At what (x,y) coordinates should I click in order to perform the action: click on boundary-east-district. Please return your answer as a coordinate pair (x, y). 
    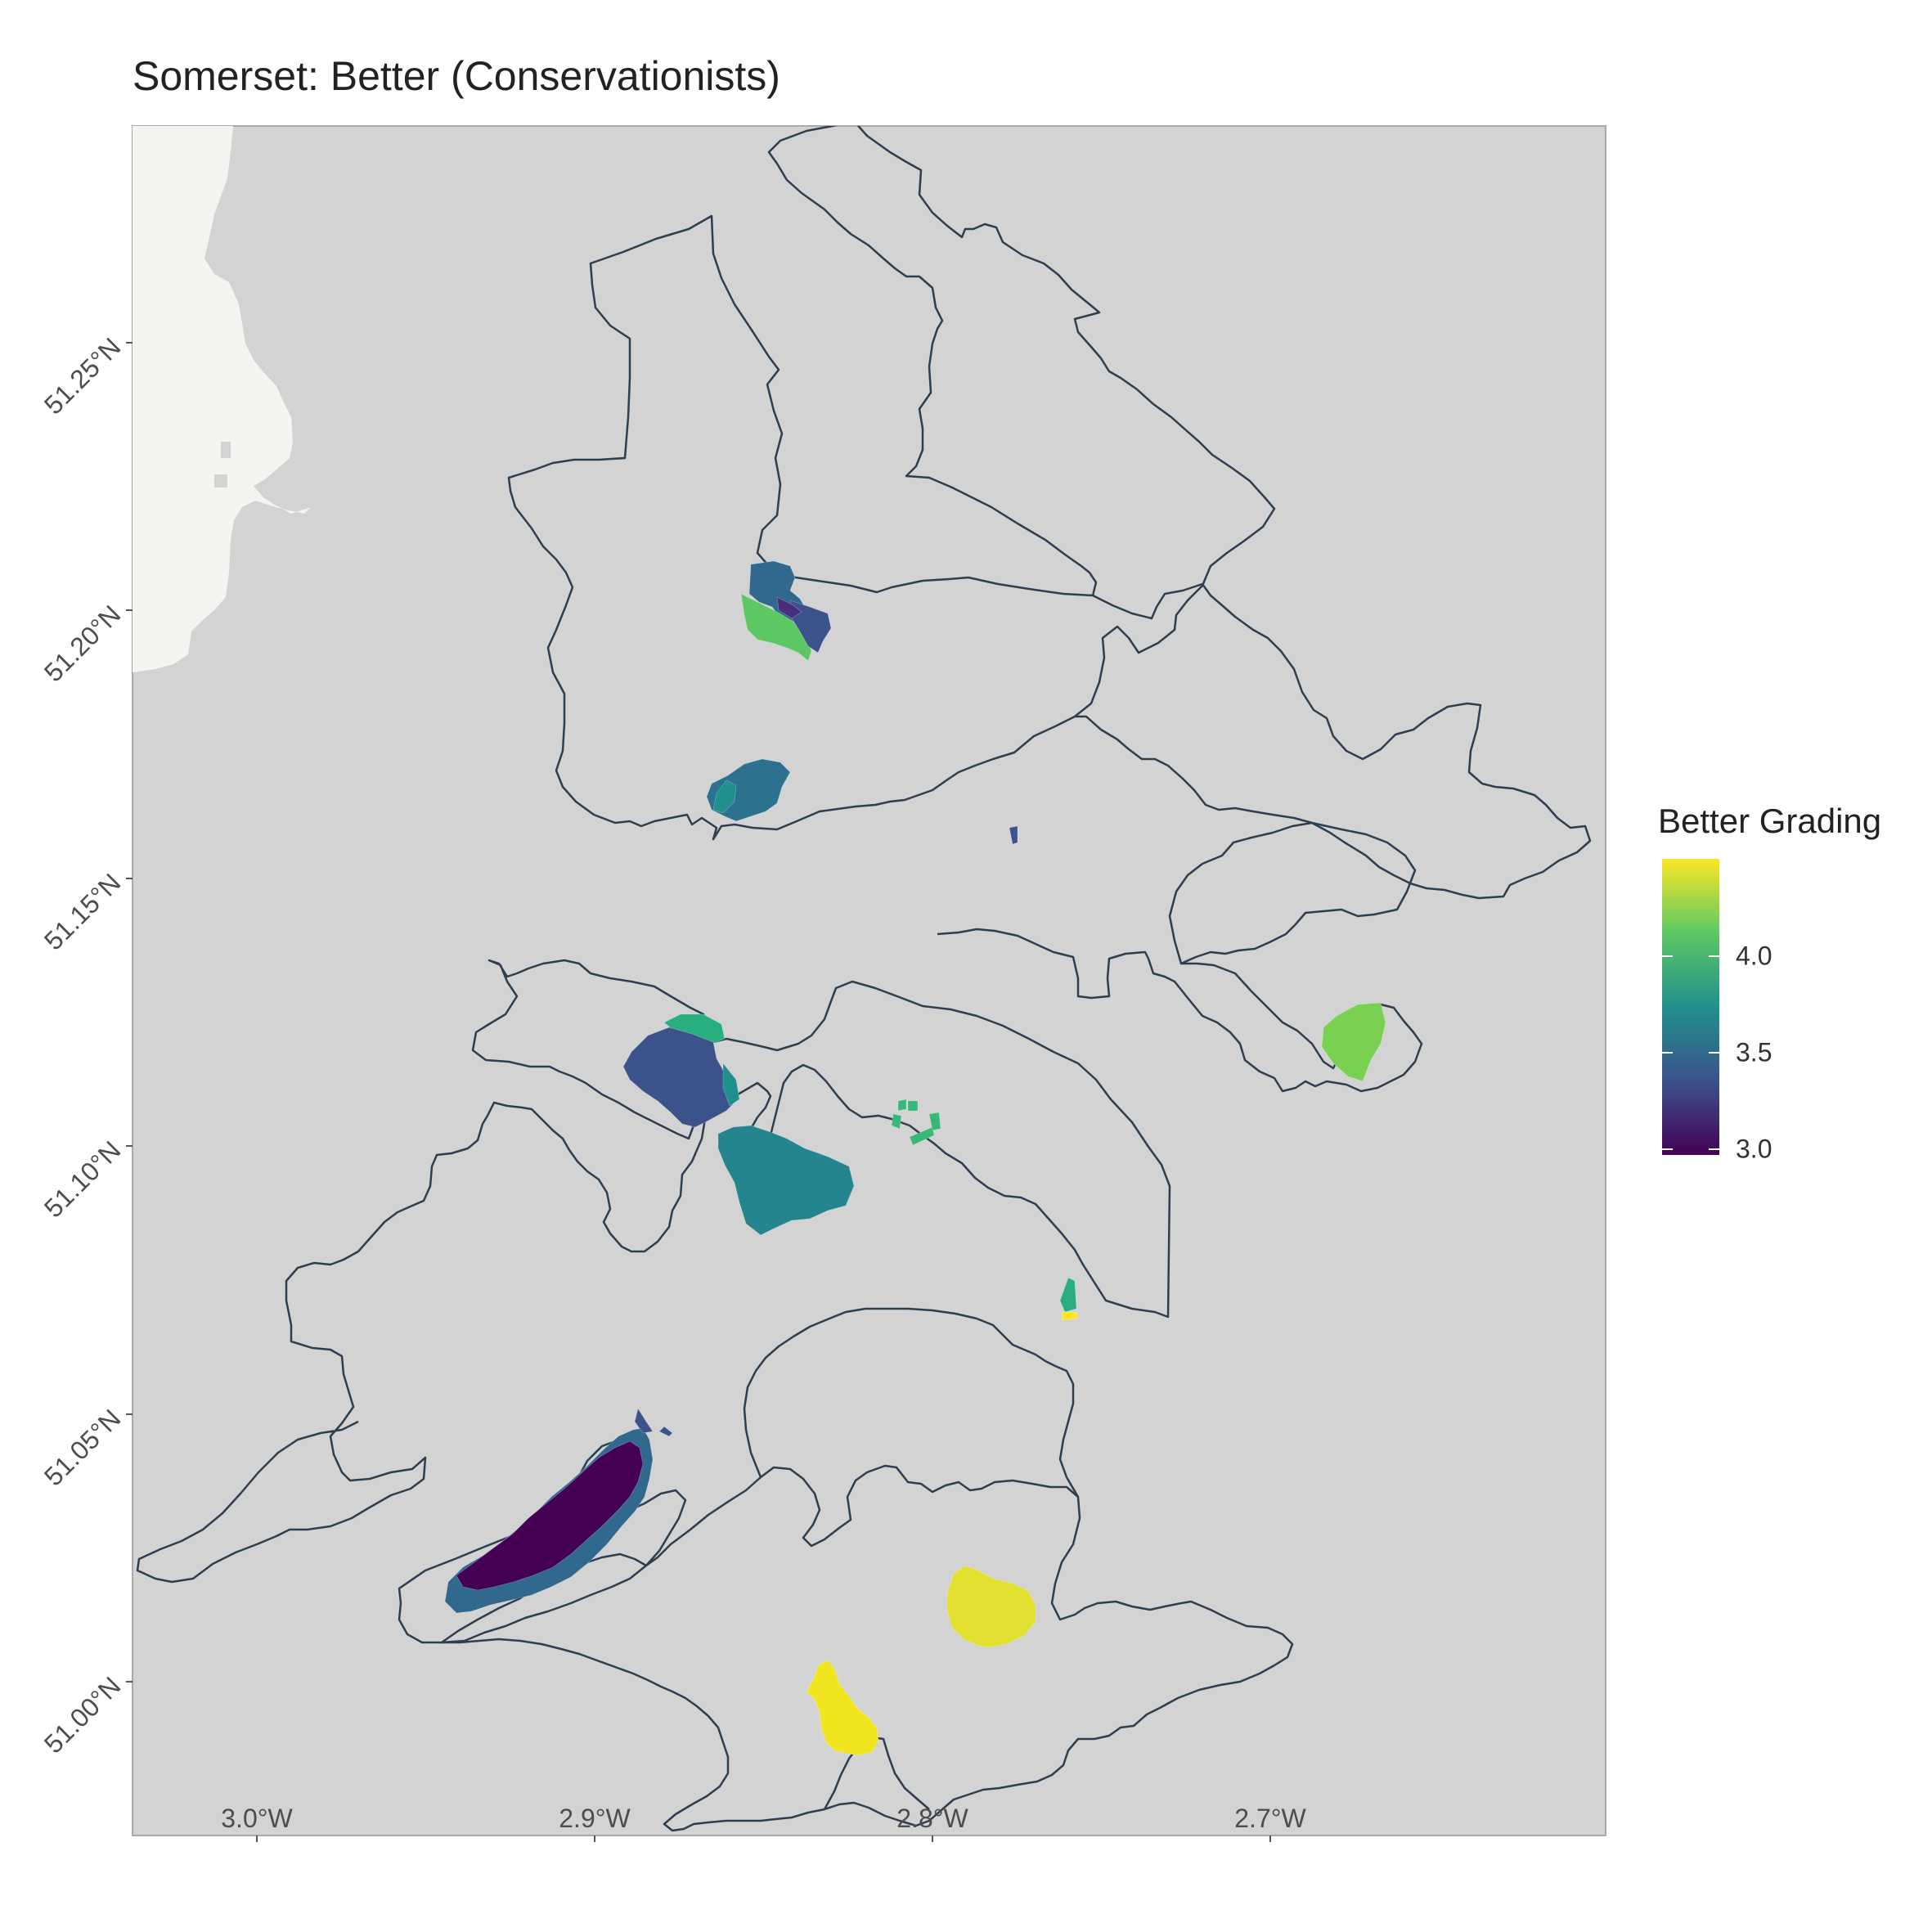
    Looking at the image, I should click on (1293, 893).